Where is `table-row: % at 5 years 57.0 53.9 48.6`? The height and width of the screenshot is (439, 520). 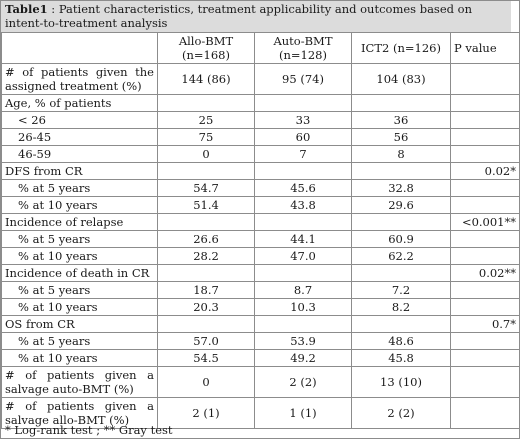
table-row: % at 5 years 57.0 53.9 48.6 is located at coordinates (260, 341).